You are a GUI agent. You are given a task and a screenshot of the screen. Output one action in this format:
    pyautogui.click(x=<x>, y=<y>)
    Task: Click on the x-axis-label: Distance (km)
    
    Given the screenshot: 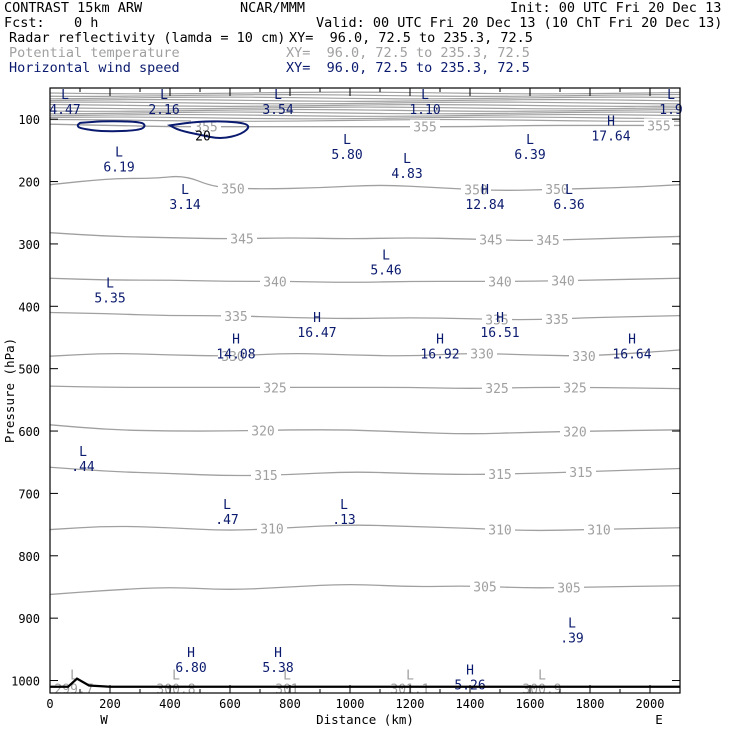 What is the action you would take?
    pyautogui.click(x=365, y=719)
    